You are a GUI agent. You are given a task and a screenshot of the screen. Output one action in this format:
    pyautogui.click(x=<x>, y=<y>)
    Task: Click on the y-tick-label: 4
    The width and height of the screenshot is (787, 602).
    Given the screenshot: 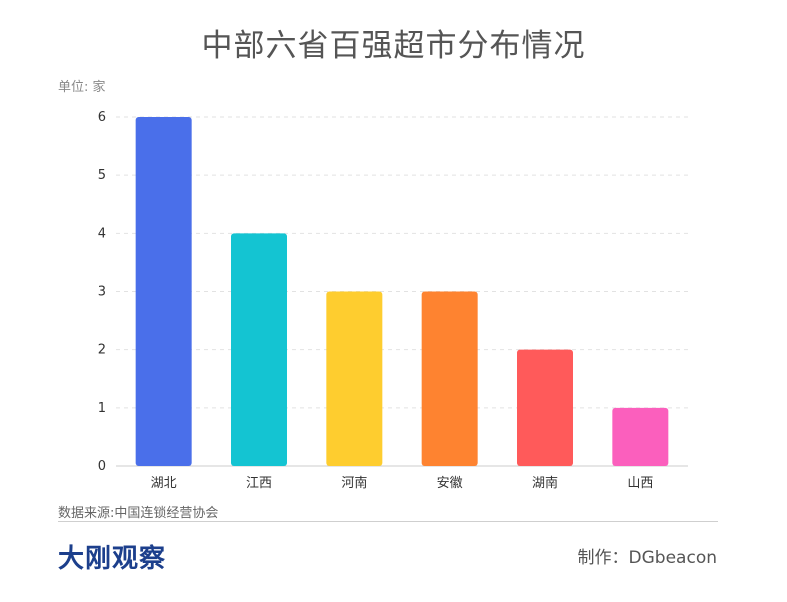 What is the action you would take?
    pyautogui.click(x=102, y=233)
    